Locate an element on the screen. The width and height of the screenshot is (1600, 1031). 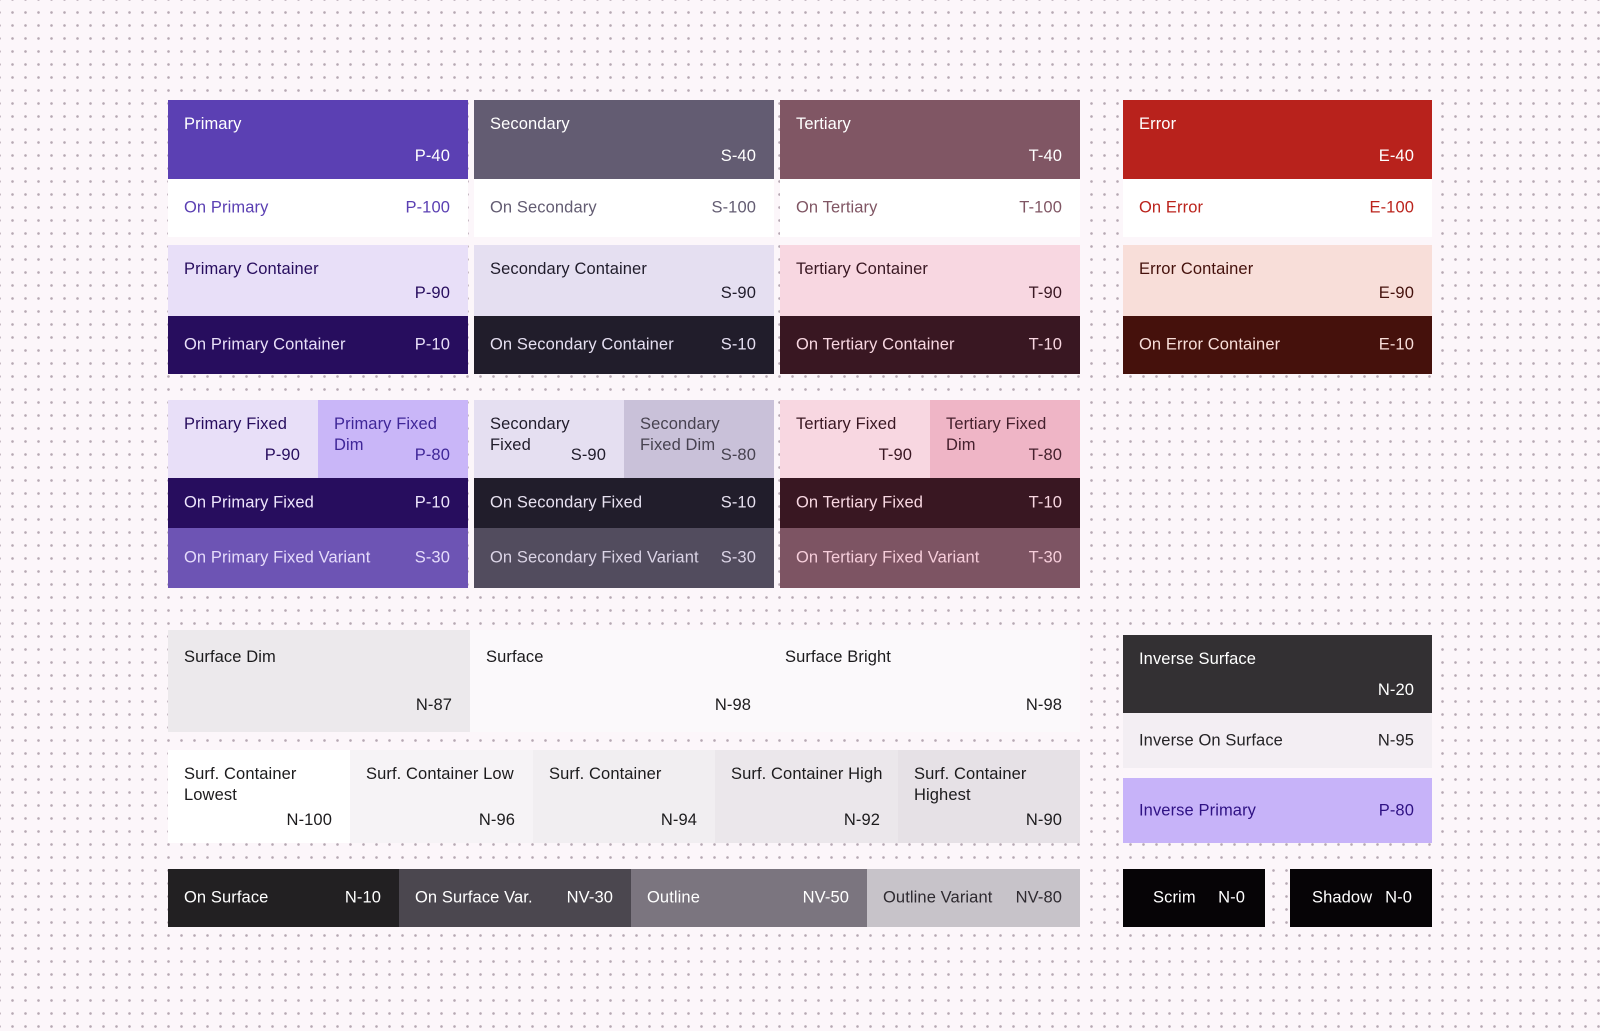
swatch-on-tertiary-fixed-variant: On Tertiary Fixed Variant T-30 is located at coordinates (930, 558).